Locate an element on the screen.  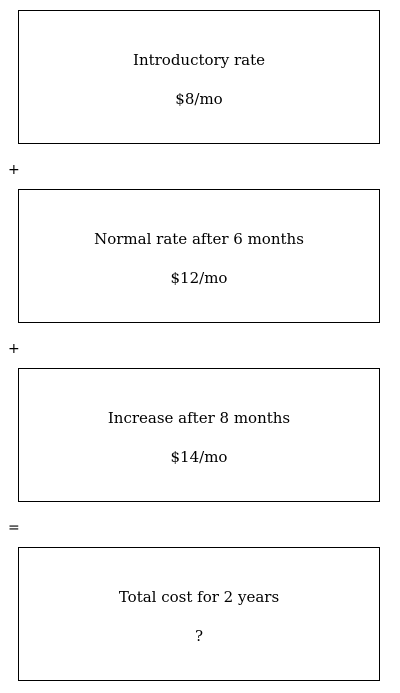
step-value: ? is located at coordinates (199, 636).